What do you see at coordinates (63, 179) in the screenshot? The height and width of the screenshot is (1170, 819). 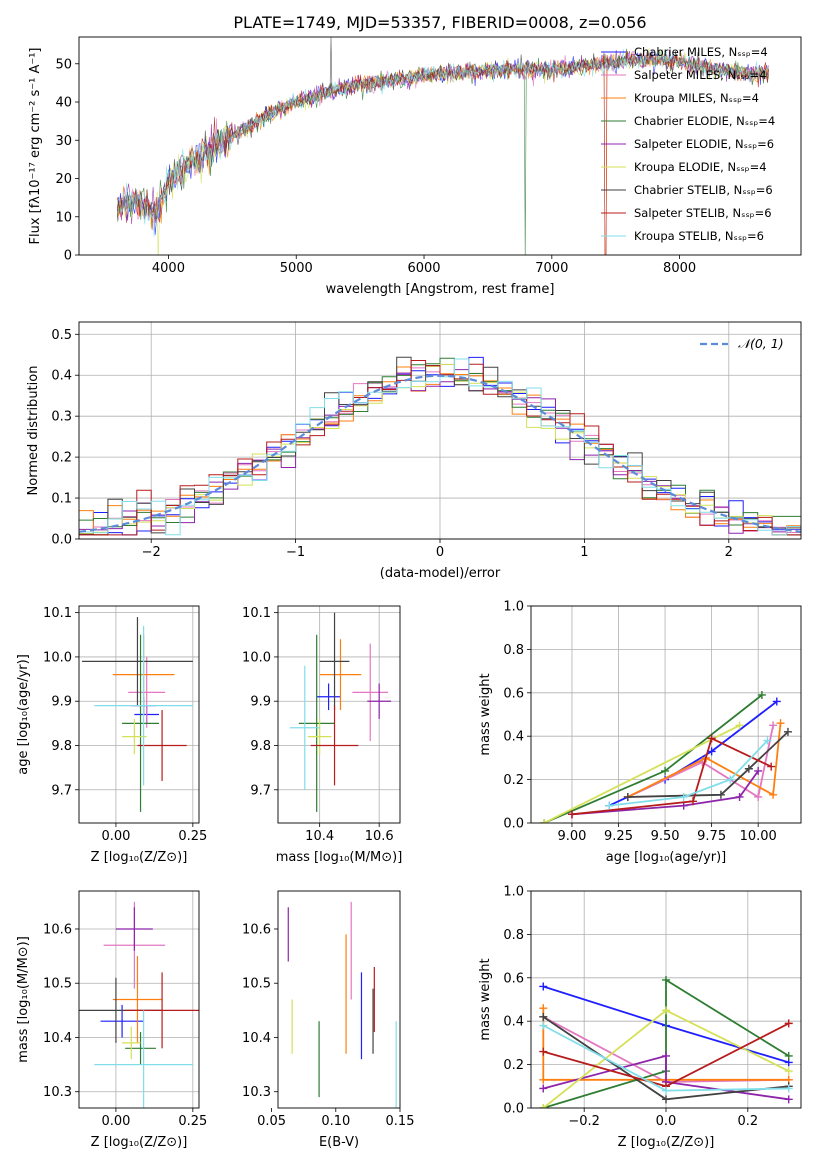 I see `y-tick-label: 20` at bounding box center [63, 179].